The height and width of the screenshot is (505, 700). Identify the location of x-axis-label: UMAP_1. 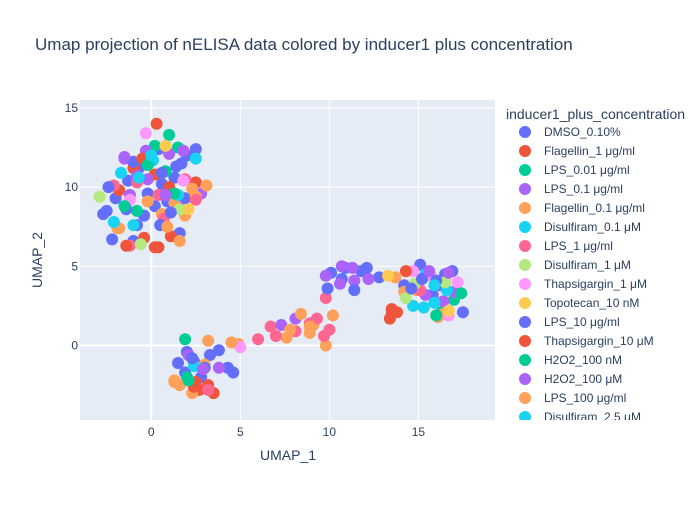
(288, 455).